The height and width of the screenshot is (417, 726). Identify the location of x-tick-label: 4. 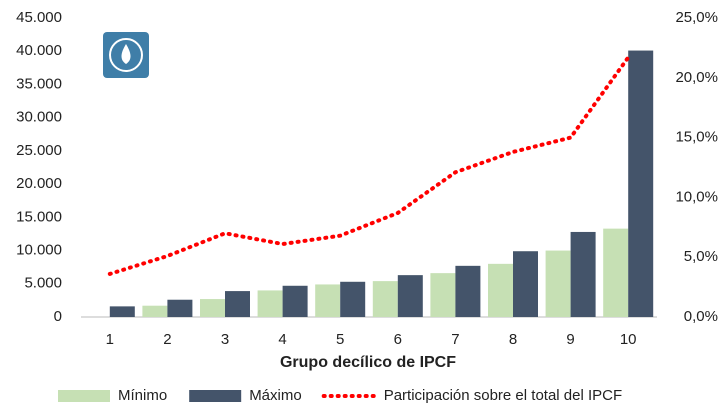
(282, 339).